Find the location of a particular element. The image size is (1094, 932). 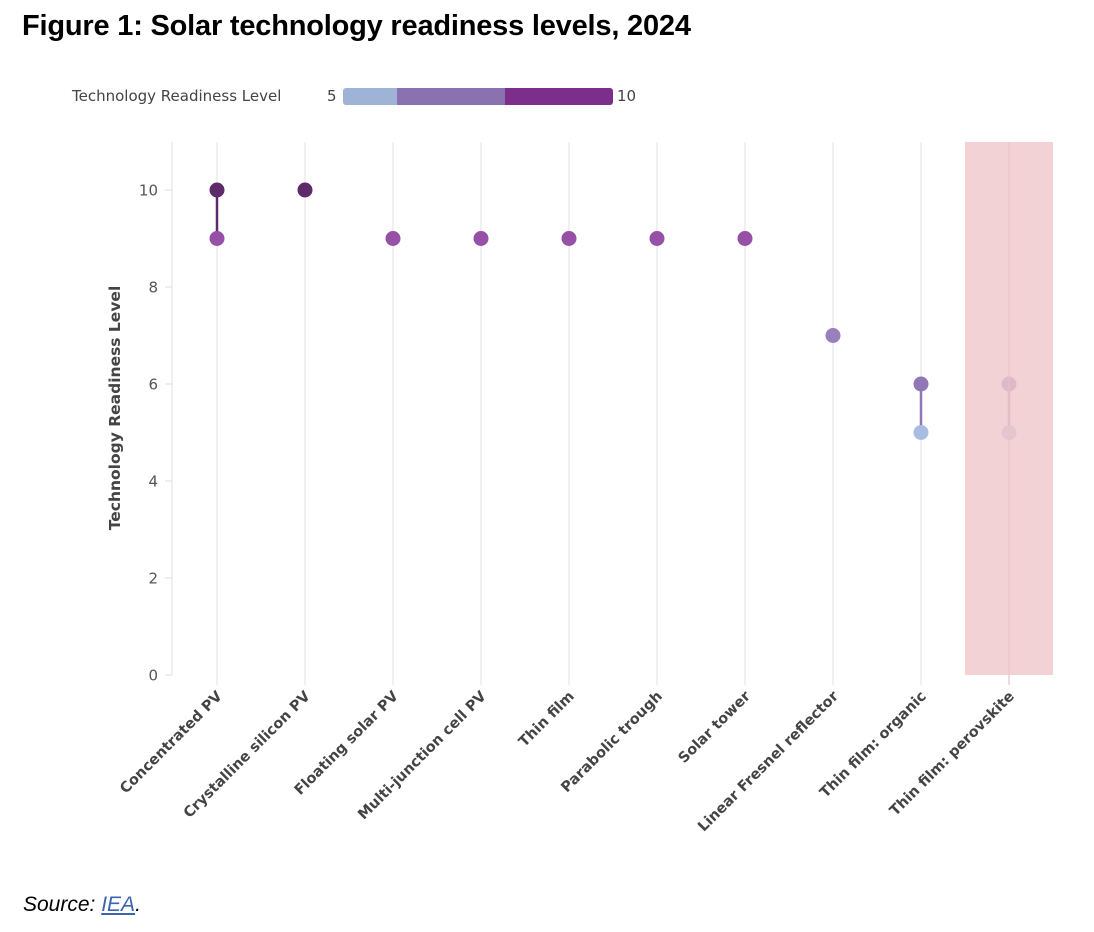

highlight-region is located at coordinates (1009, 413).